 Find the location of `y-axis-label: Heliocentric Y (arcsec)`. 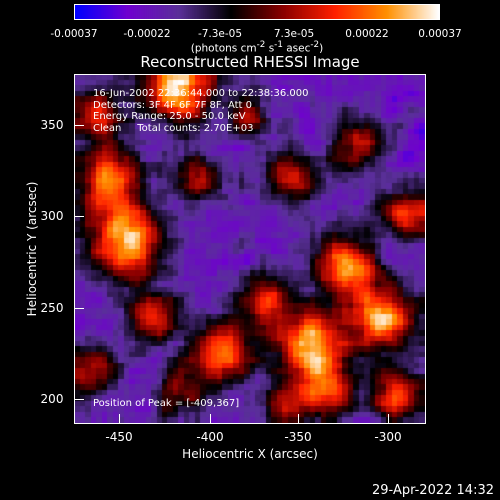

y-axis-label: Heliocentric Y (arcsec) is located at coordinates (32, 249).